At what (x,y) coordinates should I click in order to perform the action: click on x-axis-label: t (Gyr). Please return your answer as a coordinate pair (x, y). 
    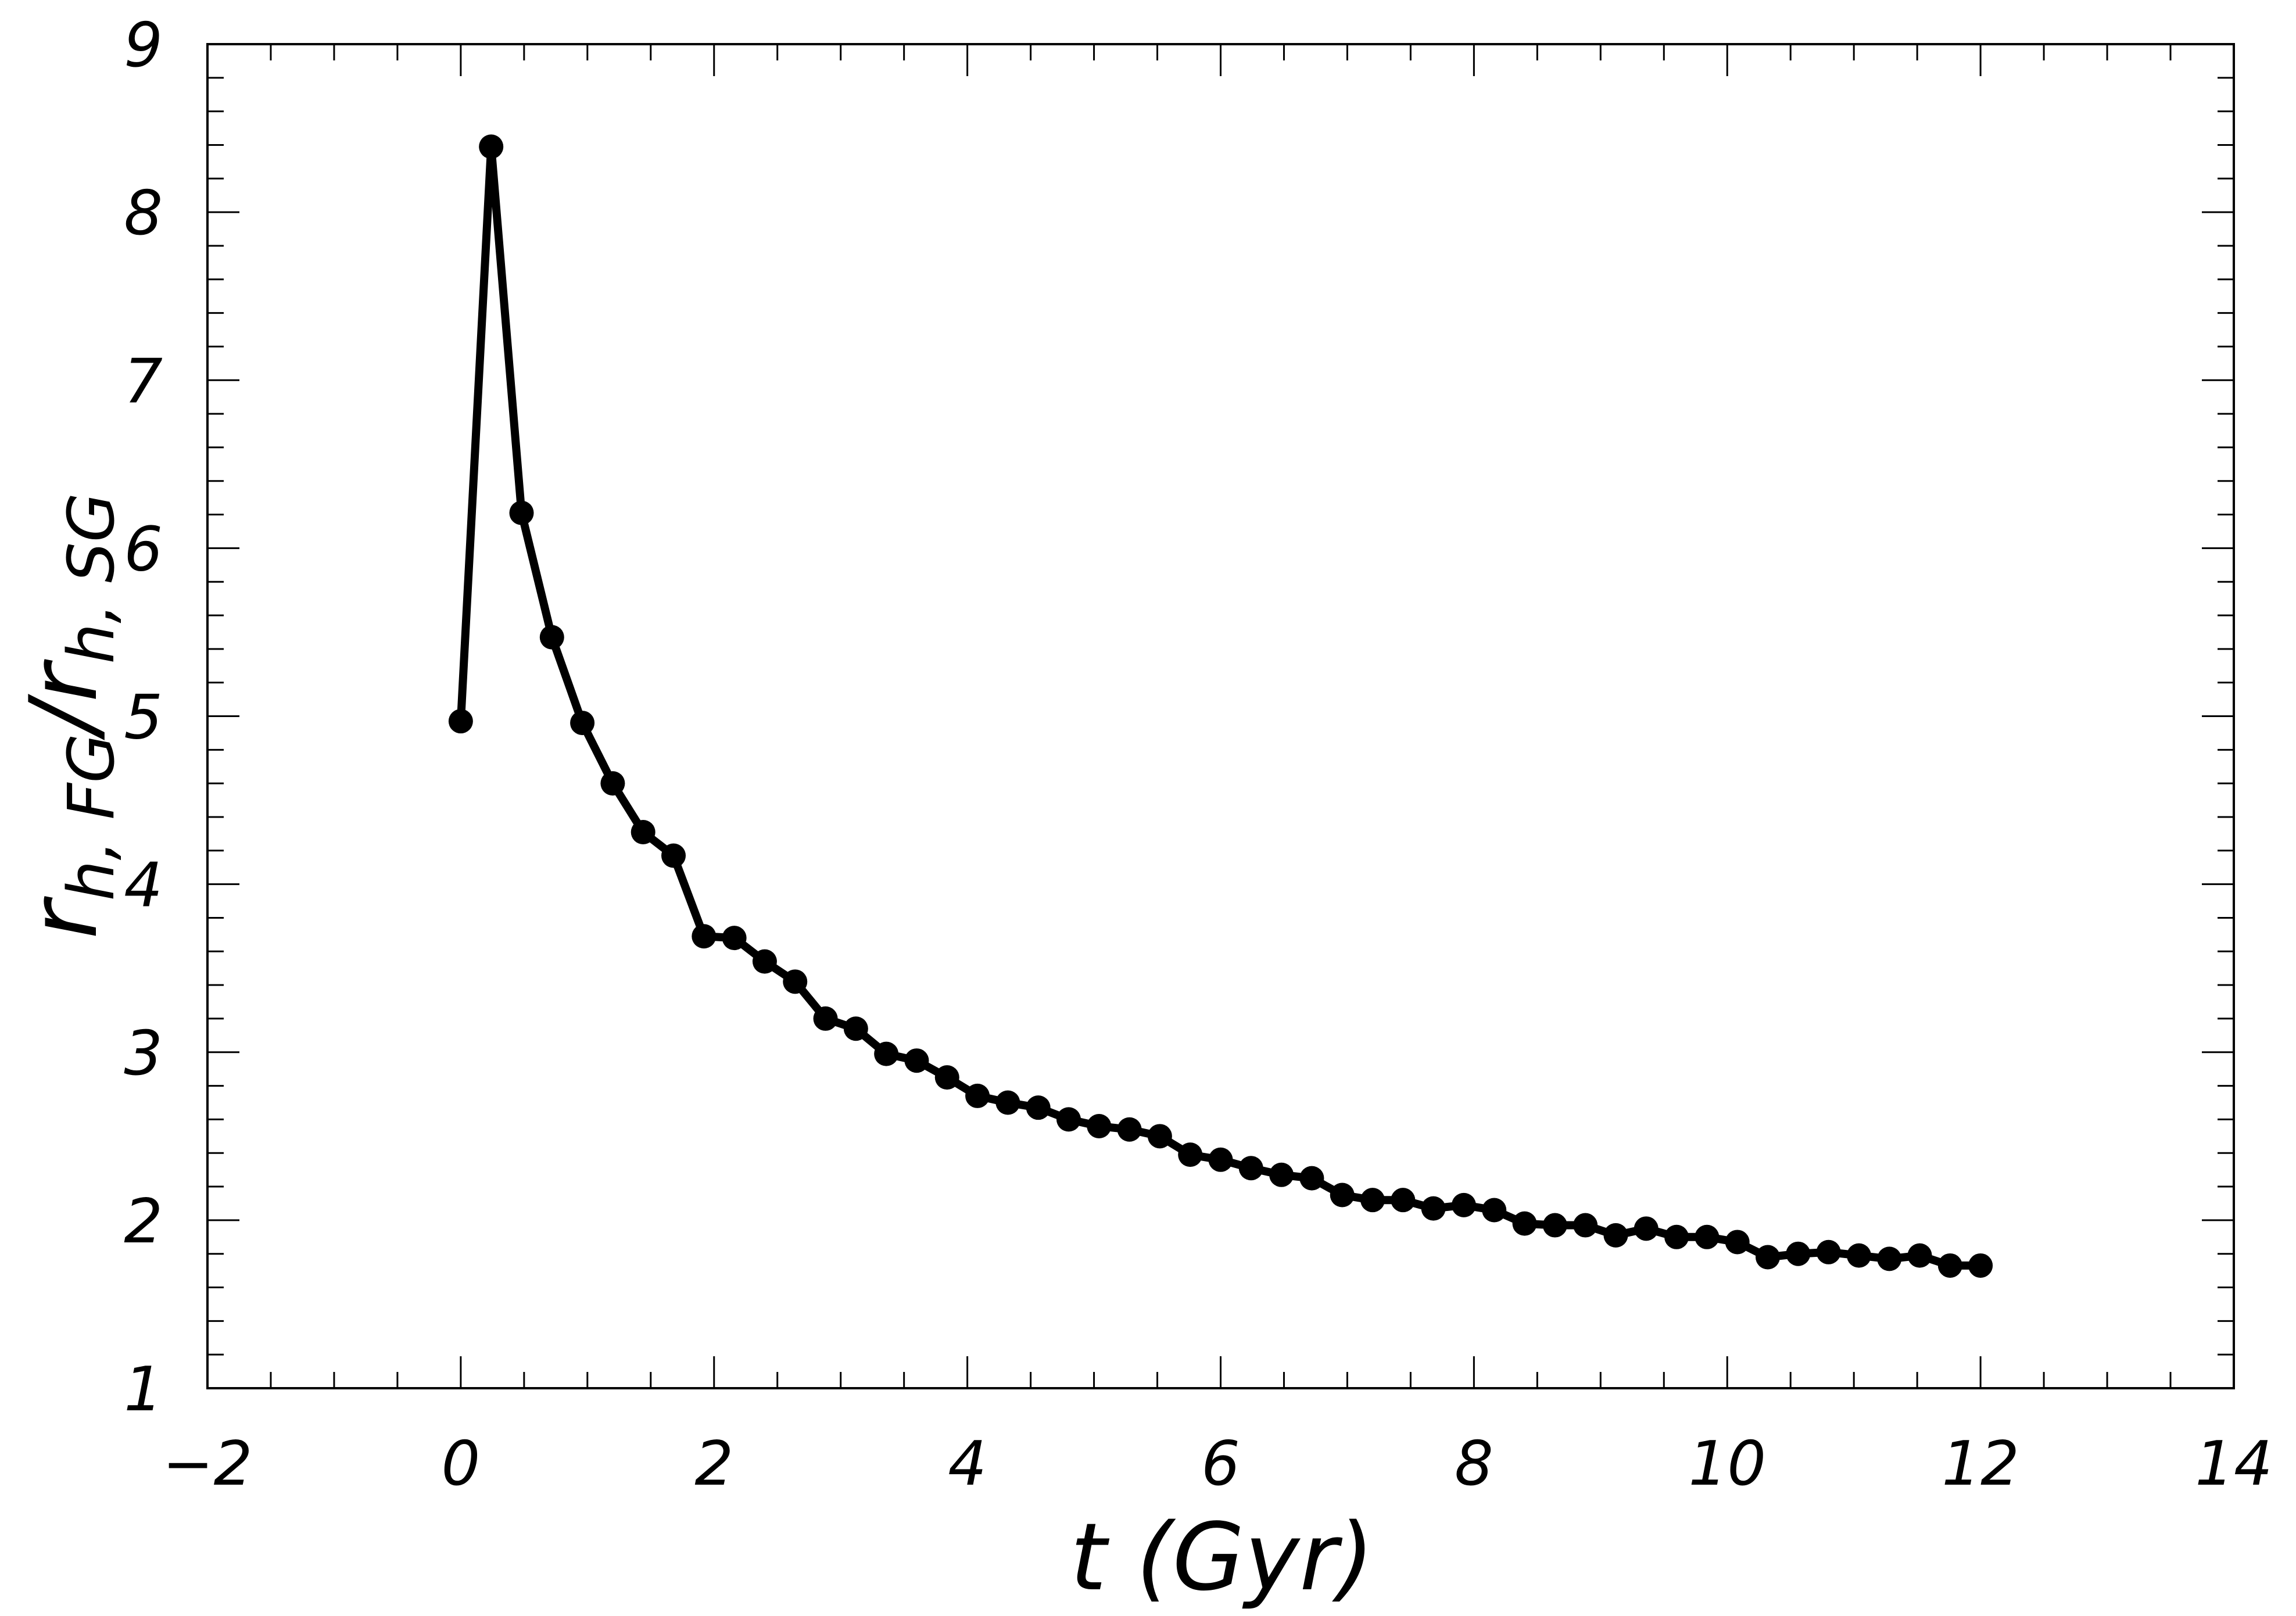
    Looking at the image, I should click on (1222, 1557).